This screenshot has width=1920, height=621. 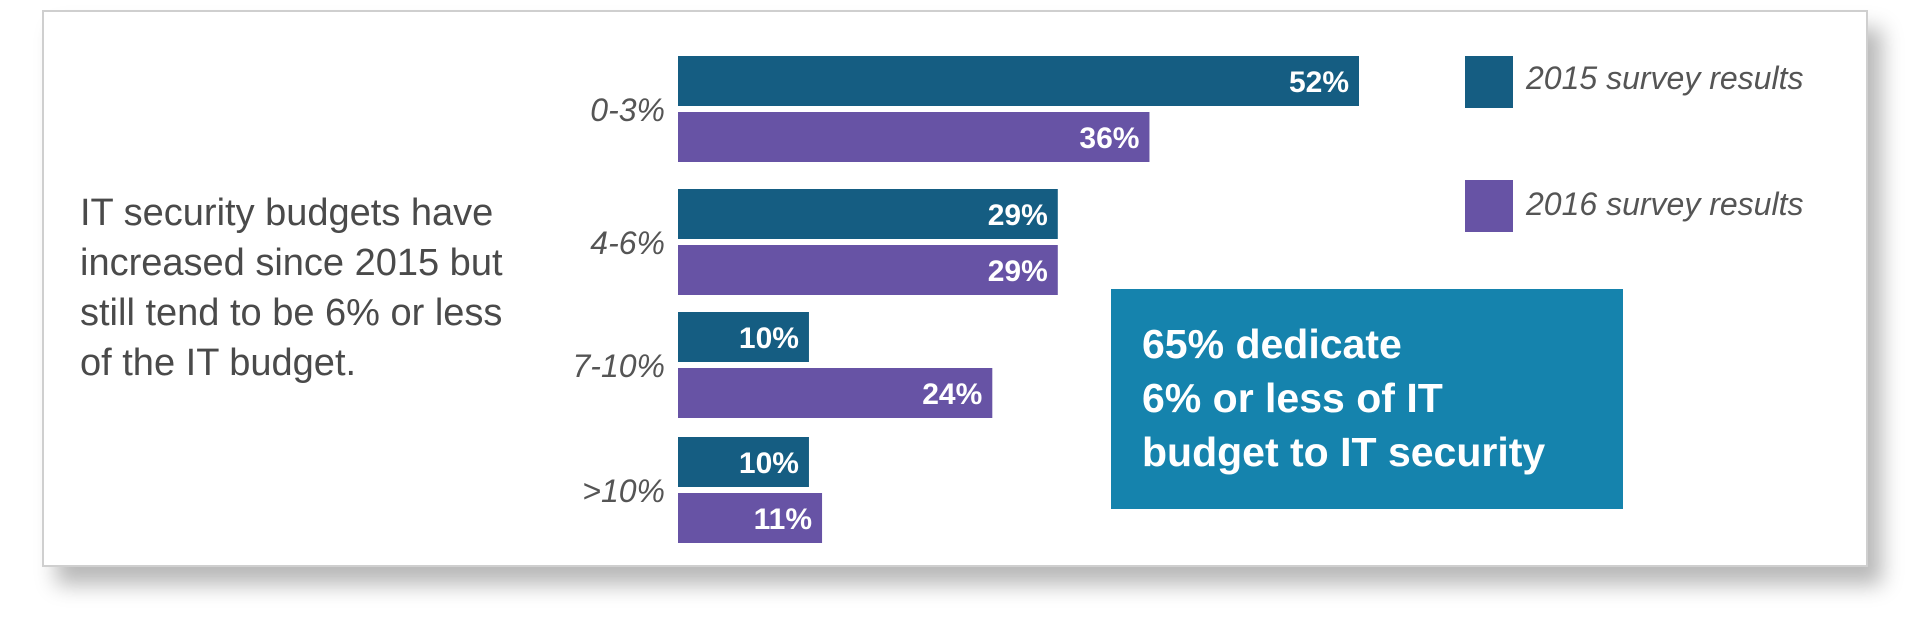 I want to click on category-label: 7-10%, so click(x=619, y=366).